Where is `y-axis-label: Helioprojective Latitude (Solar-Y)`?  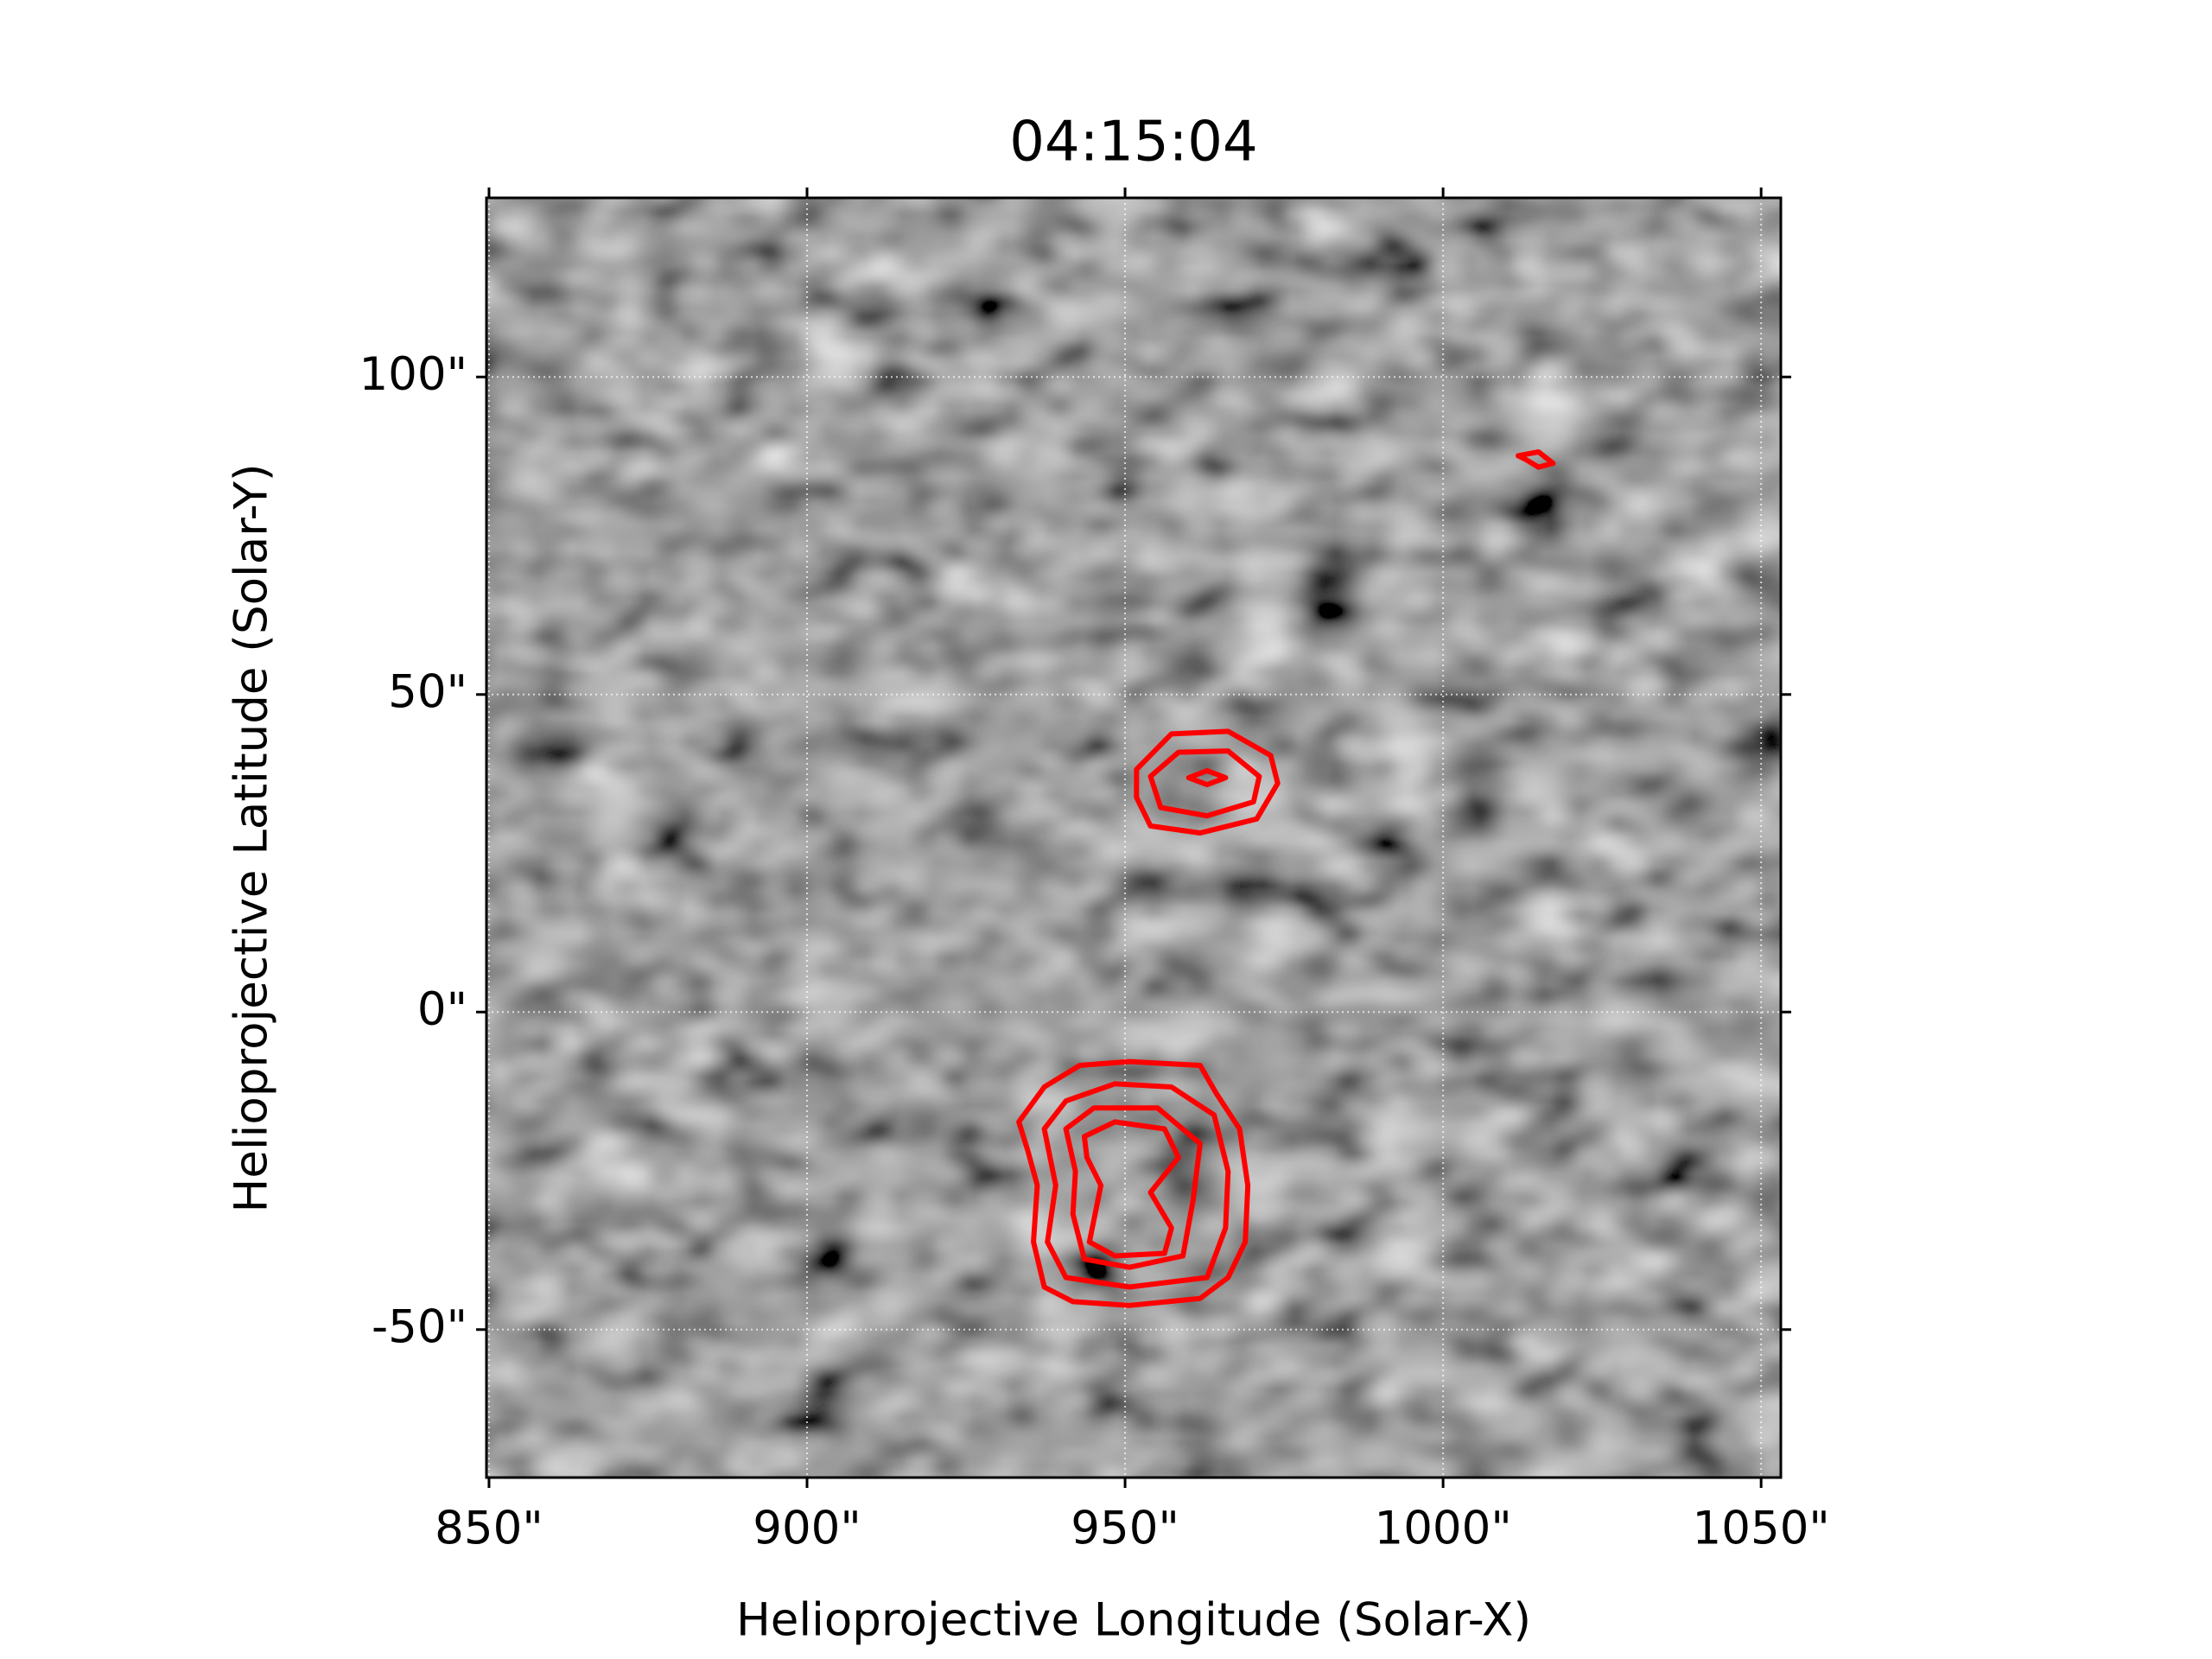
y-axis-label: Helioprojective Latitude (Solar-Y) is located at coordinates (252, 837).